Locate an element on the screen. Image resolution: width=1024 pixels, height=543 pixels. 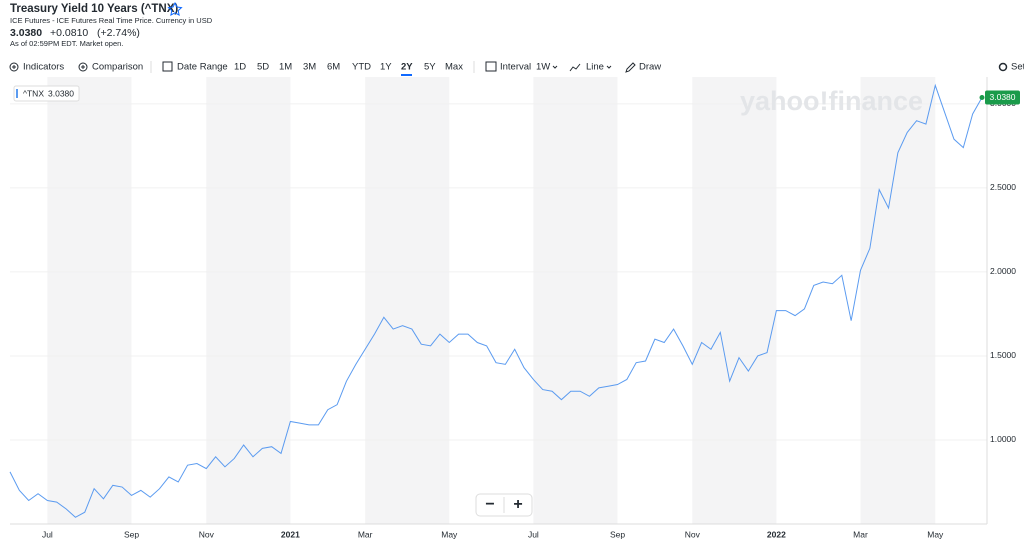
price-tag is located at coordinates (1002, 97).